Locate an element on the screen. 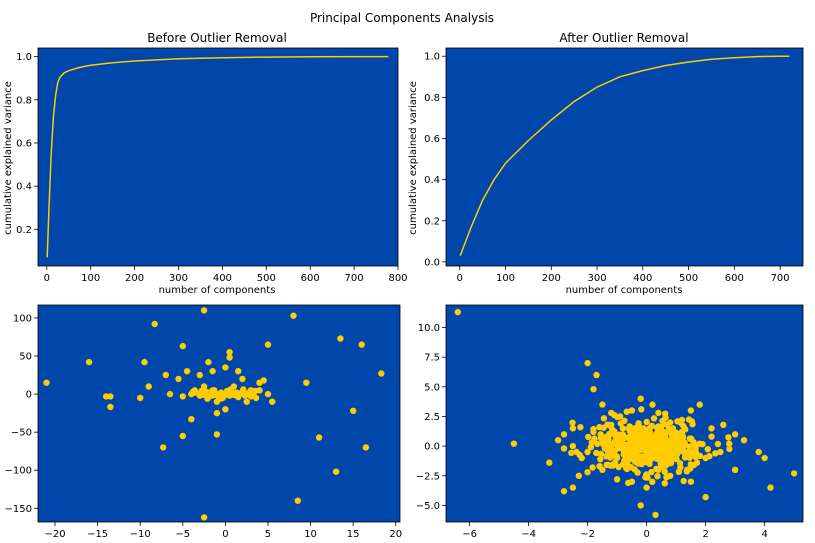 The height and width of the screenshot is (543, 815). y-tick-label: −5.0 is located at coordinates (428, 506).